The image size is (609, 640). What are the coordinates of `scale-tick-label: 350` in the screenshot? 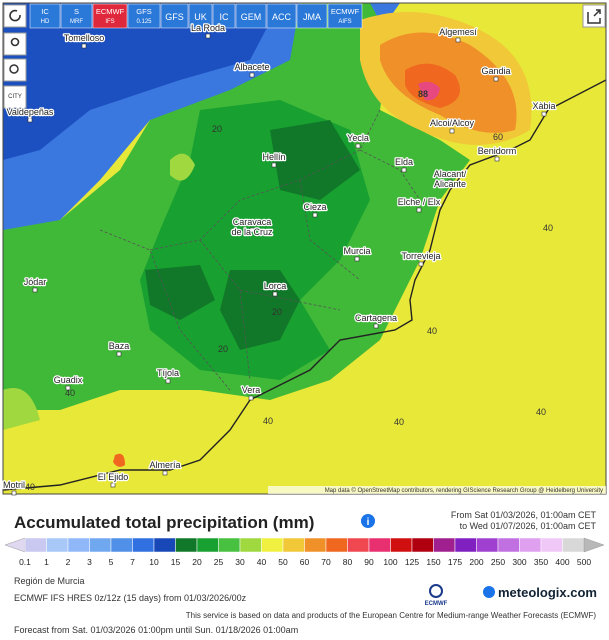 It's located at (541, 562).